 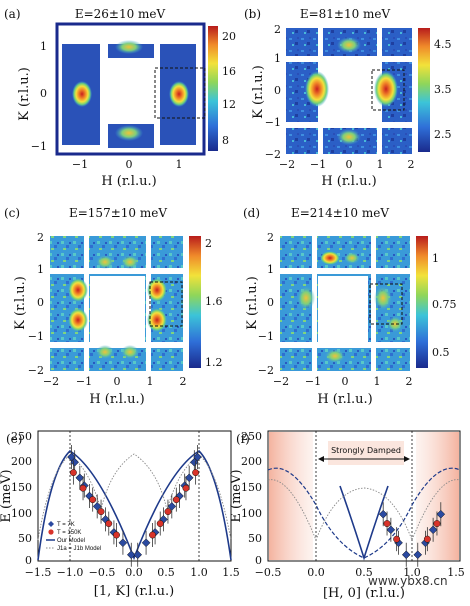 I want to click on legend-marker-diamond, so click(x=51, y=524).